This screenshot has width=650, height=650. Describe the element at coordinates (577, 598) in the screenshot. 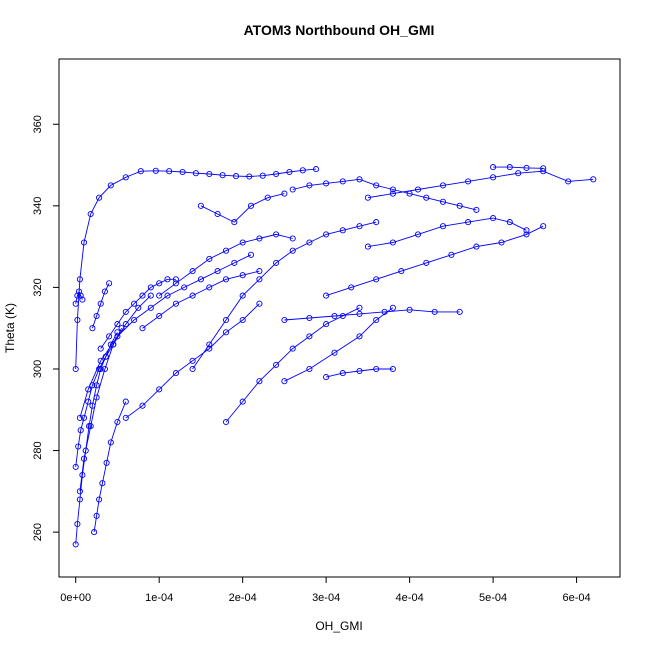

I see `x-tick-label: 6e-04` at that location.